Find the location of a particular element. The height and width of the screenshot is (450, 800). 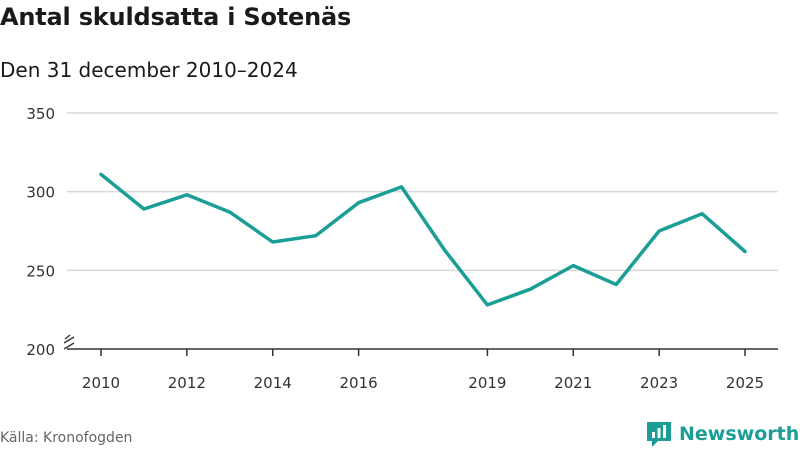

x-tick-label-2023: 2023 is located at coordinates (659, 383).